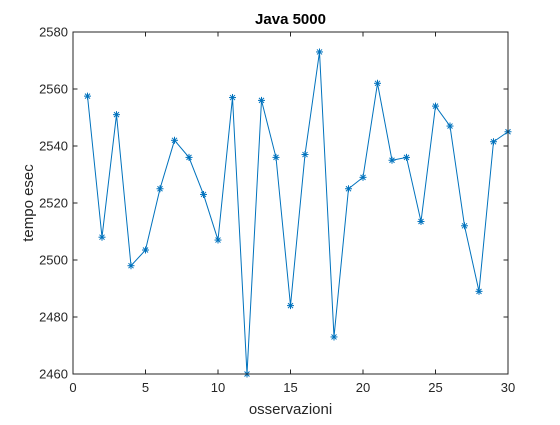 The width and height of the screenshot is (560, 425). I want to click on y-tick-label: 2580, so click(53, 32).